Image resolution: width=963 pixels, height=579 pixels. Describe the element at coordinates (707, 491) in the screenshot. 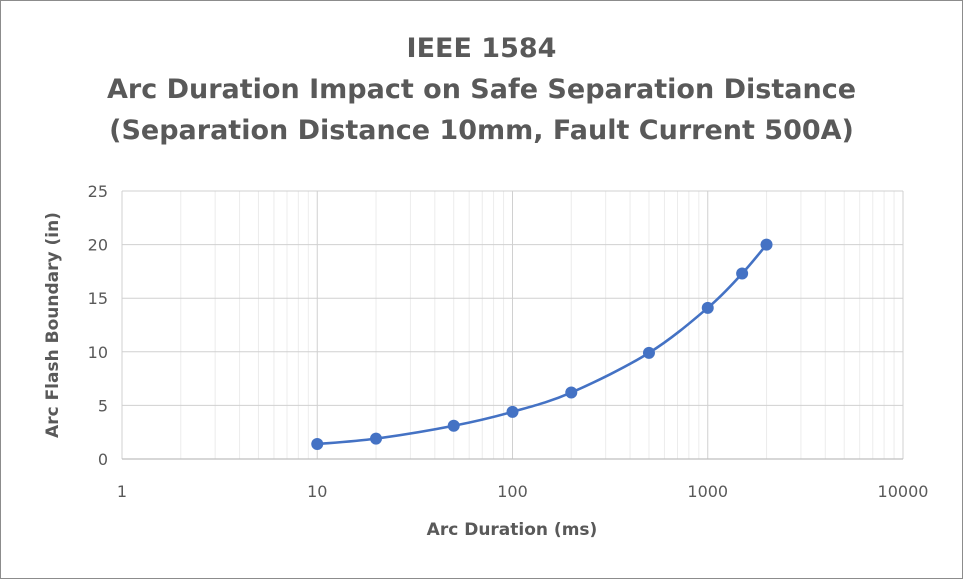

I see `x-tick-label: 1000` at that location.